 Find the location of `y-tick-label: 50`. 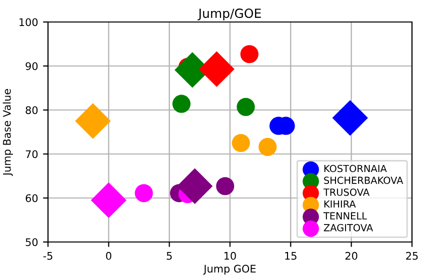

y-tick-label: 50 is located at coordinates (32, 242).